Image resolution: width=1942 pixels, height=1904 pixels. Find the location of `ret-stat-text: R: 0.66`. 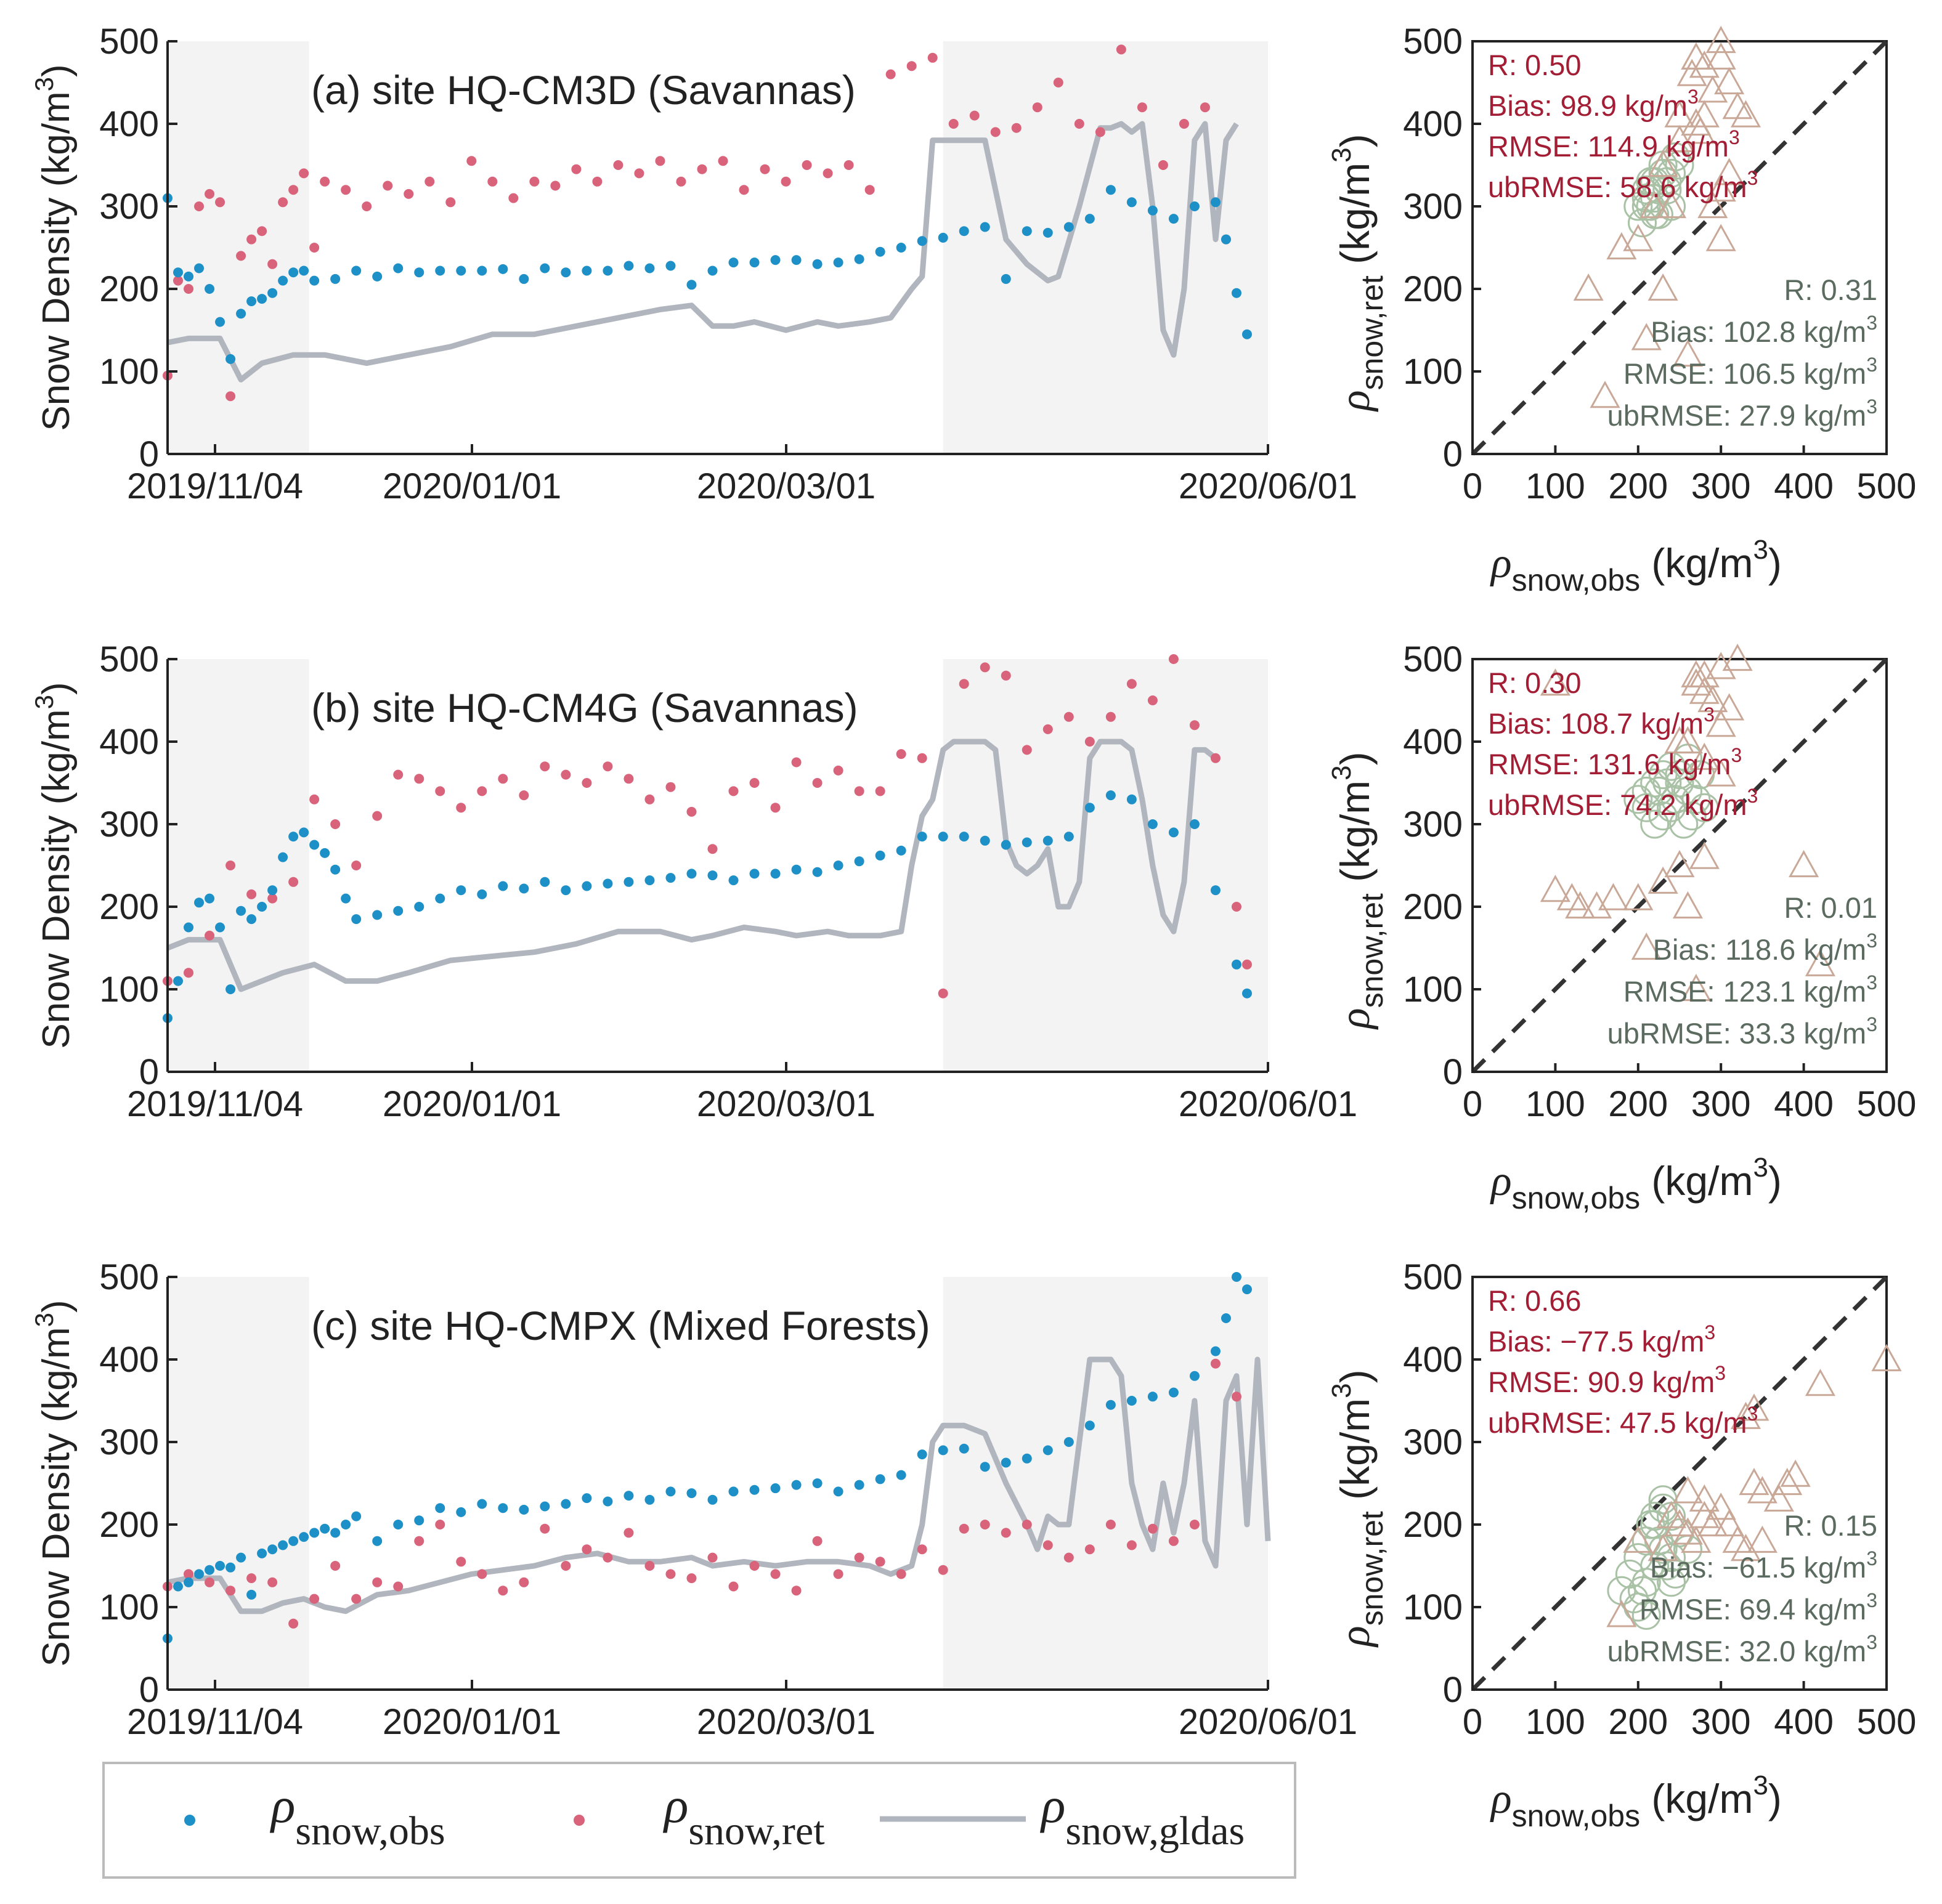

ret-stat-text: R: 0.66 is located at coordinates (1535, 1300).